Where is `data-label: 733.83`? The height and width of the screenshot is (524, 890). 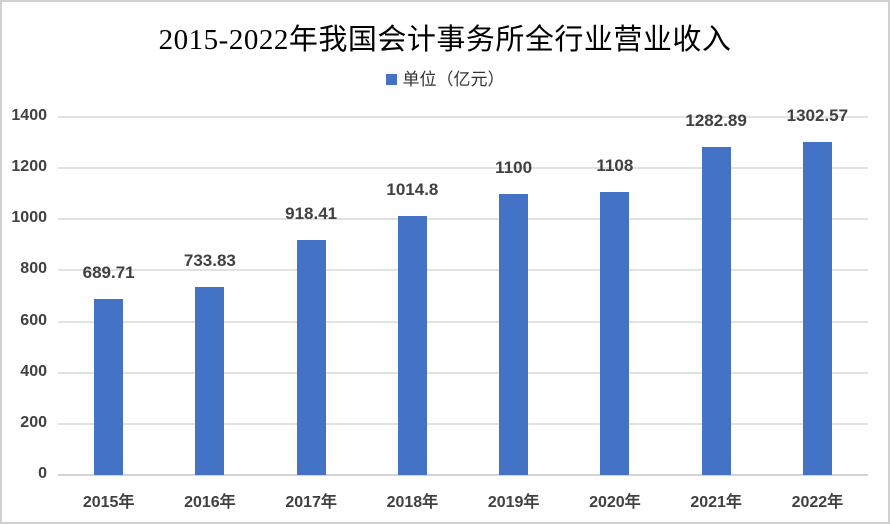
data-label: 733.83 is located at coordinates (209, 261).